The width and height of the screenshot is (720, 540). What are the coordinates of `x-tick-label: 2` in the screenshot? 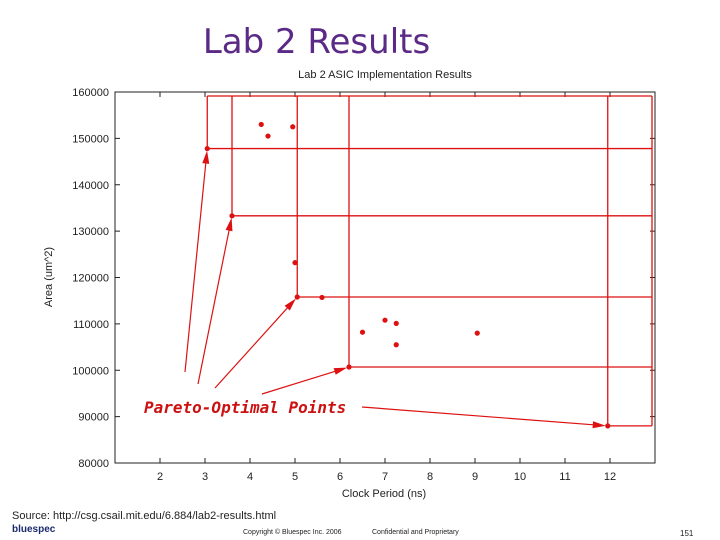 It's located at (160, 477).